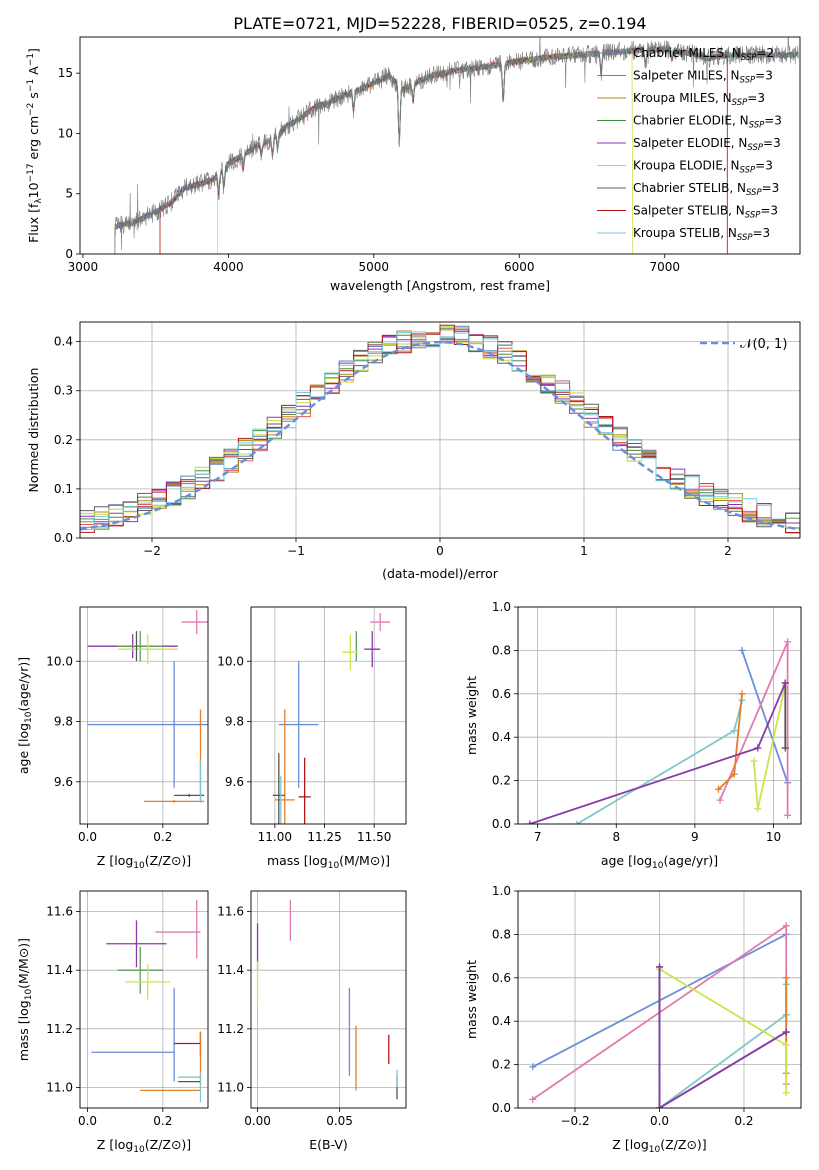 This screenshot has width=819, height=1170. Describe the element at coordinates (339, 1121) in the screenshot. I see `x-tick-label: 0.05` at that location.